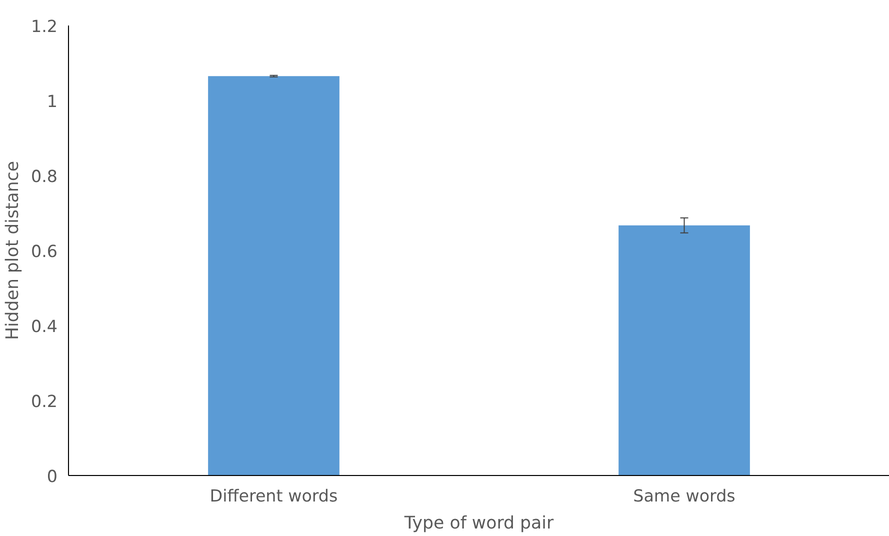 The width and height of the screenshot is (889, 536). Describe the element at coordinates (684, 496) in the screenshot. I see `x-tick-label: Same words` at that location.